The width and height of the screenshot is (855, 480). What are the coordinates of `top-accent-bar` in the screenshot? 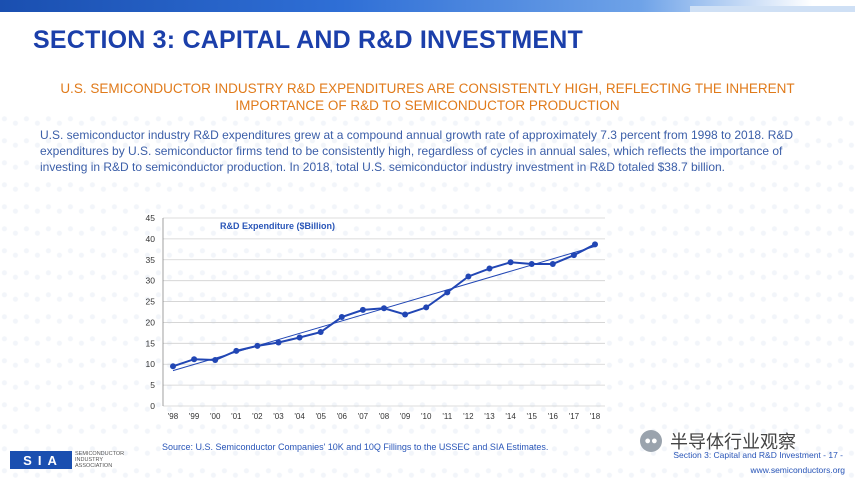 It's located at (427, 6).